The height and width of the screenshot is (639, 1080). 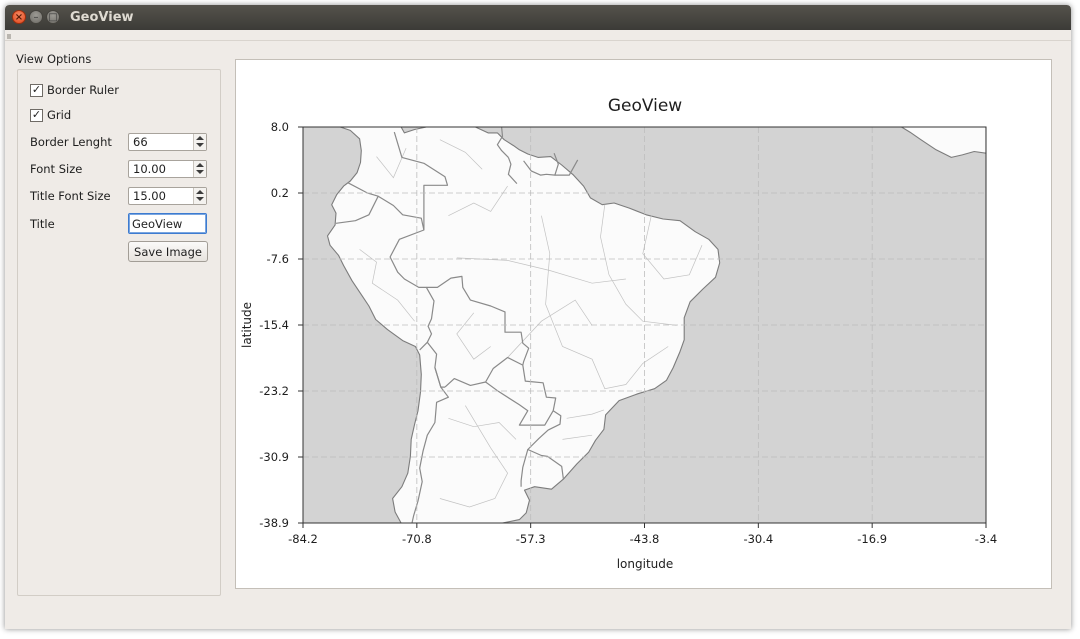 What do you see at coordinates (645, 564) in the screenshot?
I see `x-axis-label: longitude` at bounding box center [645, 564].